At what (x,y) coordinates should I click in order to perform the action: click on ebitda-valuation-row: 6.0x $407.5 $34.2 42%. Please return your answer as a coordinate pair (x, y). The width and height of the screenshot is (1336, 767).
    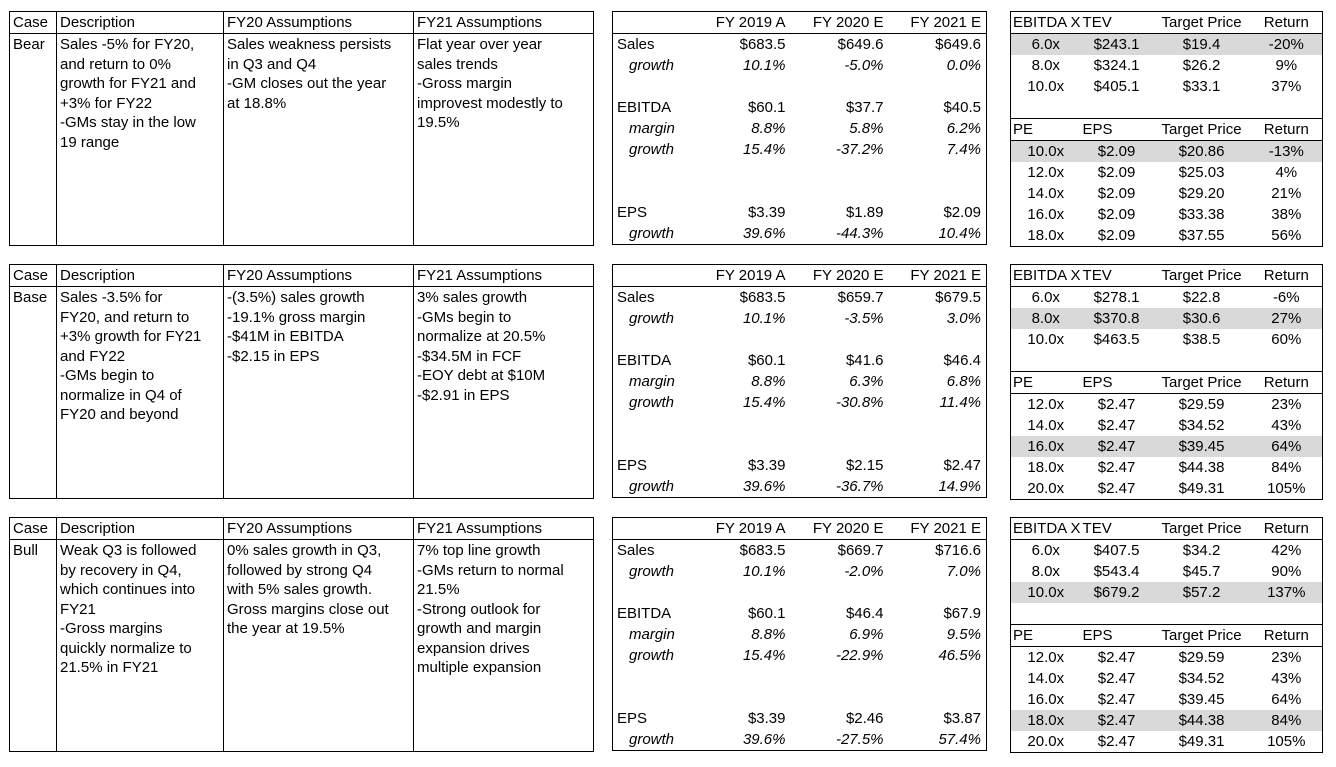
    Looking at the image, I should click on (1167, 551).